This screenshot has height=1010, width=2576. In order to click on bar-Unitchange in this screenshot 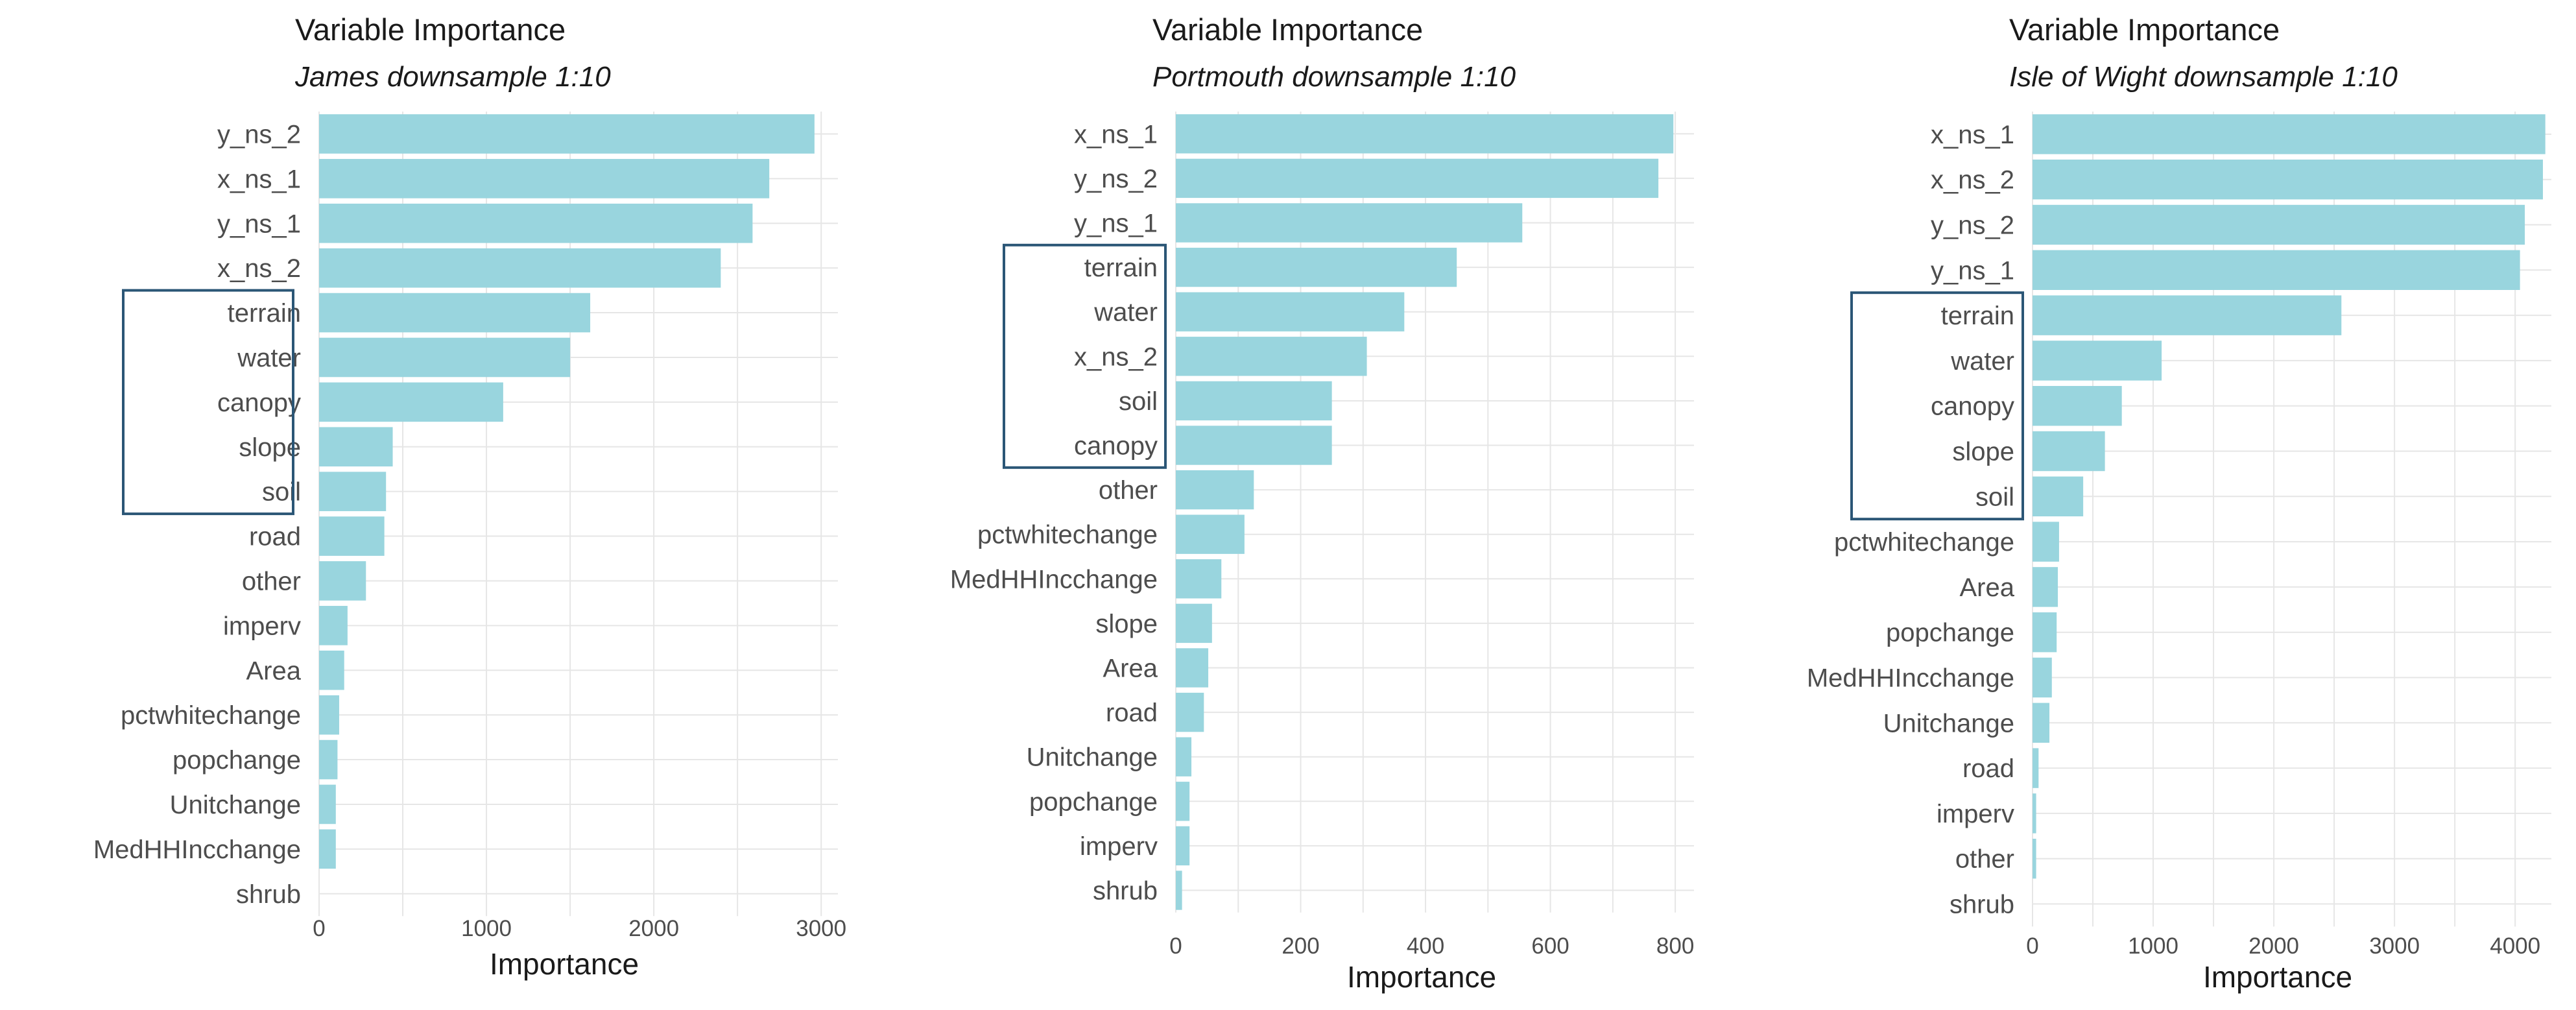, I will do `click(1184, 756)`.